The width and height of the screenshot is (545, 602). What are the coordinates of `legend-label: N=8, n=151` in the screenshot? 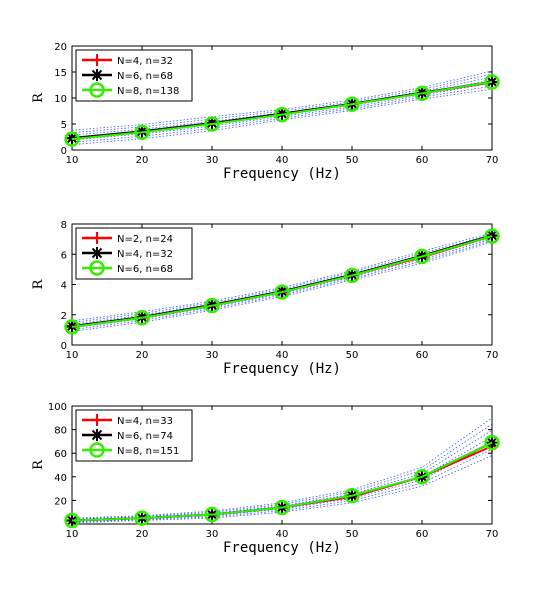 It's located at (148, 451).